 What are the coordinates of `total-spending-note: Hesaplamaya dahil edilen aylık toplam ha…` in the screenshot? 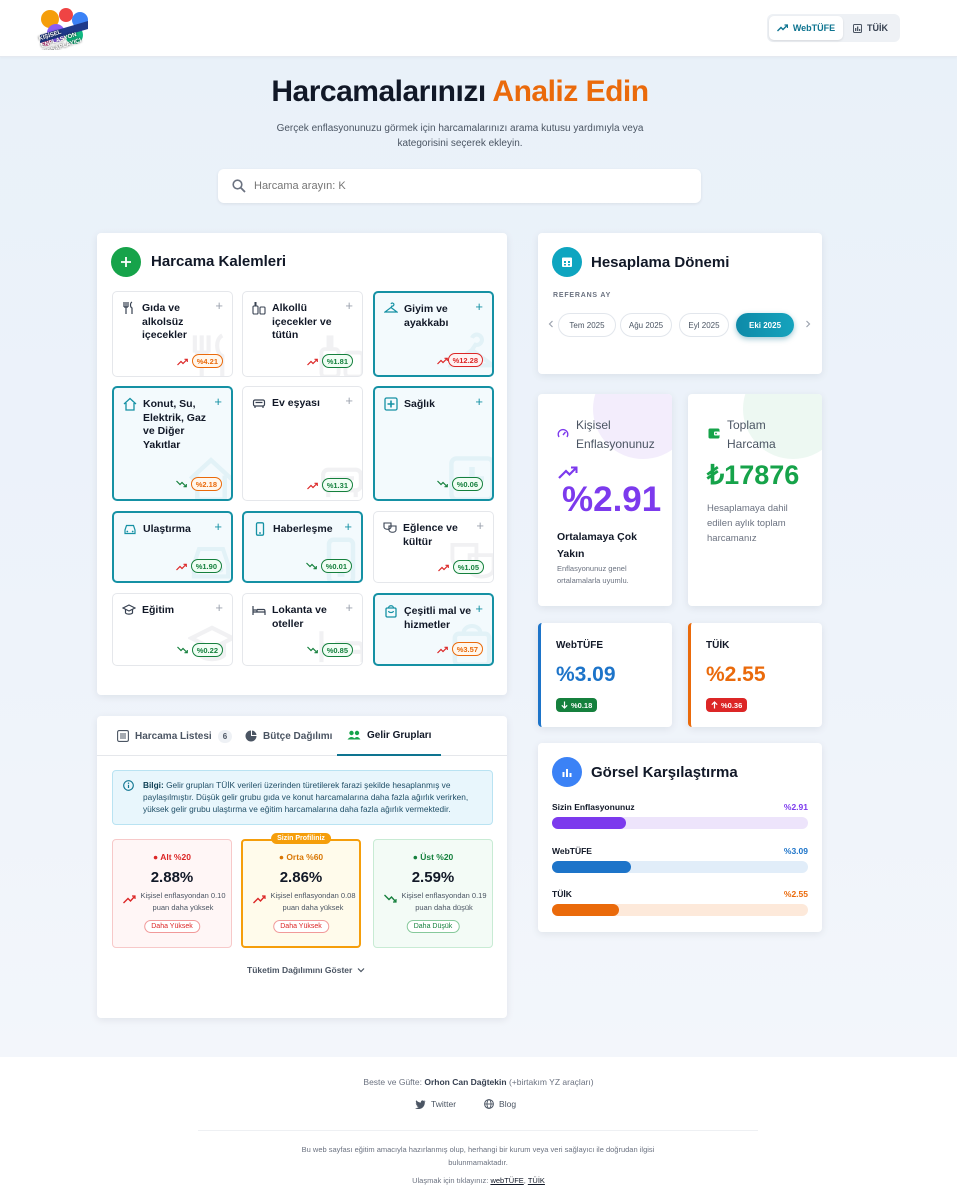 It's located at (747, 523).